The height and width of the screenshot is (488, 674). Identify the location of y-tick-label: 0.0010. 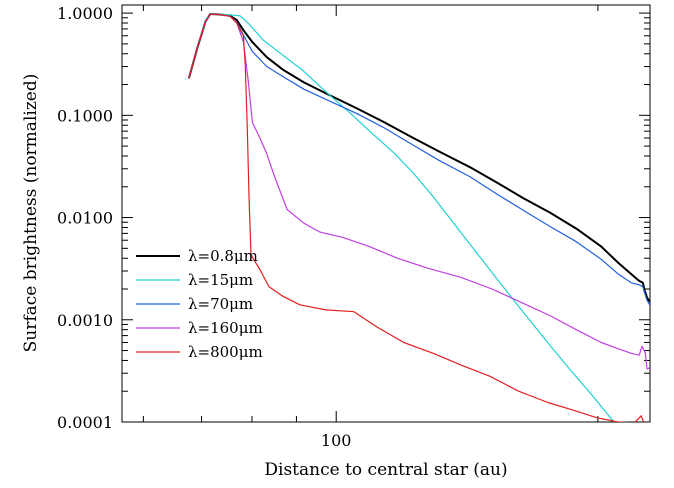
(85, 320).